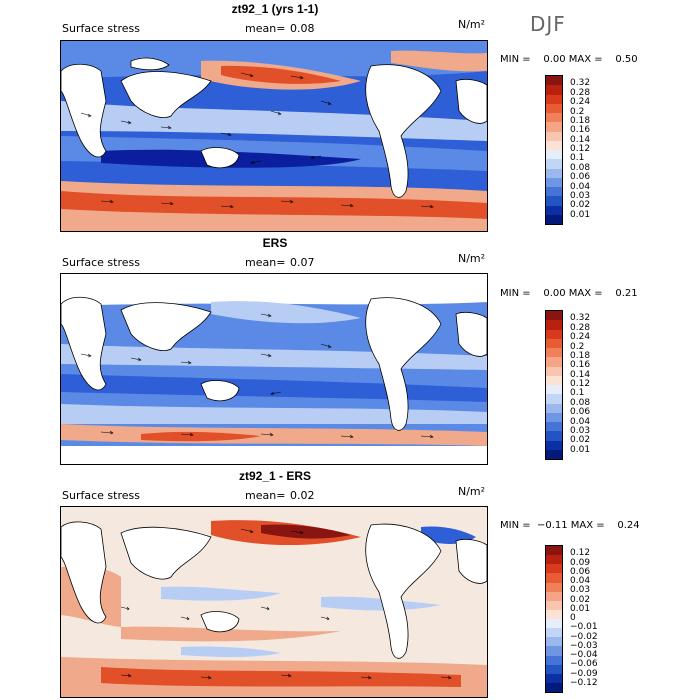  Describe the element at coordinates (584, 655) in the screenshot. I see `colorbar-tick-label: −0.04` at that location.